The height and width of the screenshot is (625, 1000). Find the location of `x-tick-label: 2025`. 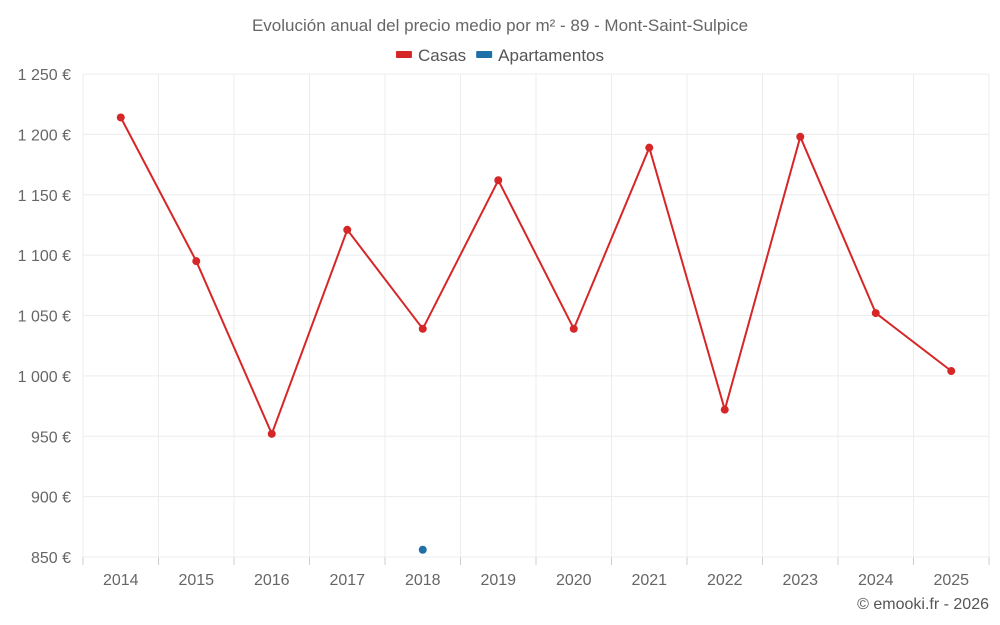

x-tick-label: 2025 is located at coordinates (951, 580).